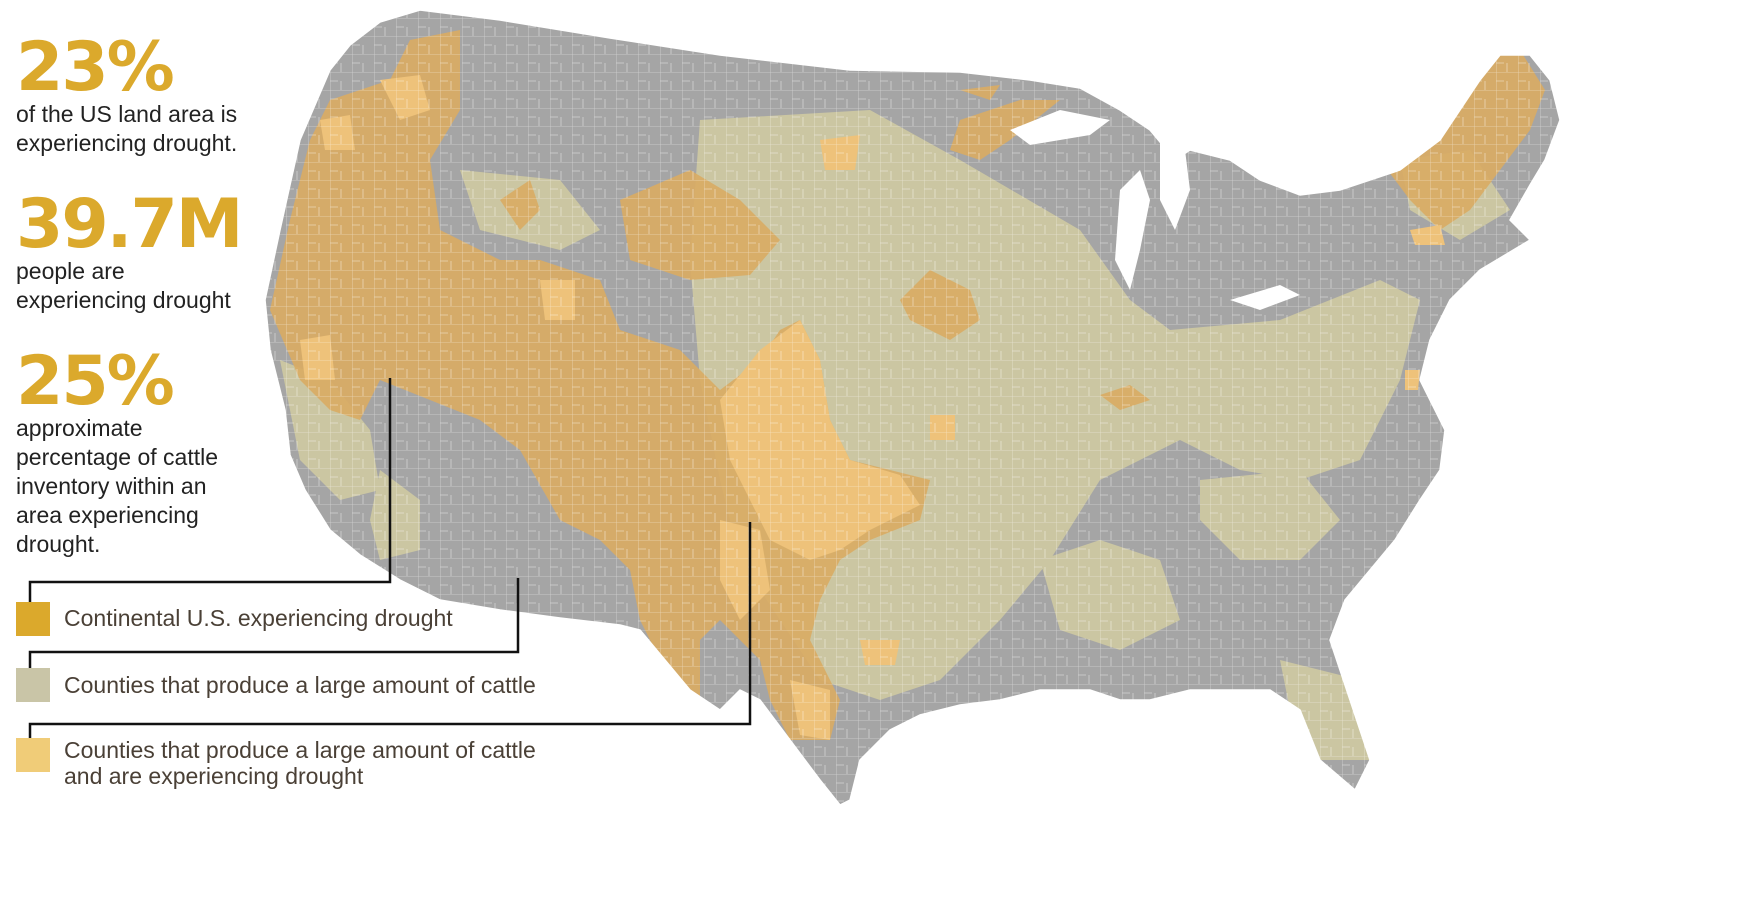 The height and width of the screenshot is (911, 1739). I want to click on leader-line-drought, so click(210, 498).